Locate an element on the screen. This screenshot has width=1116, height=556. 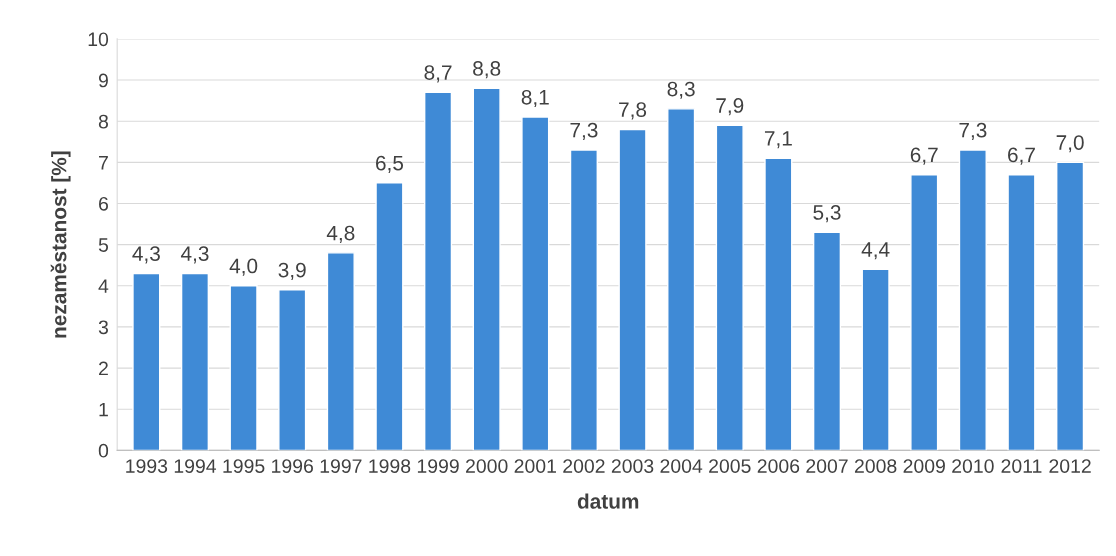
y-tick-label: 3 is located at coordinates (103, 327).